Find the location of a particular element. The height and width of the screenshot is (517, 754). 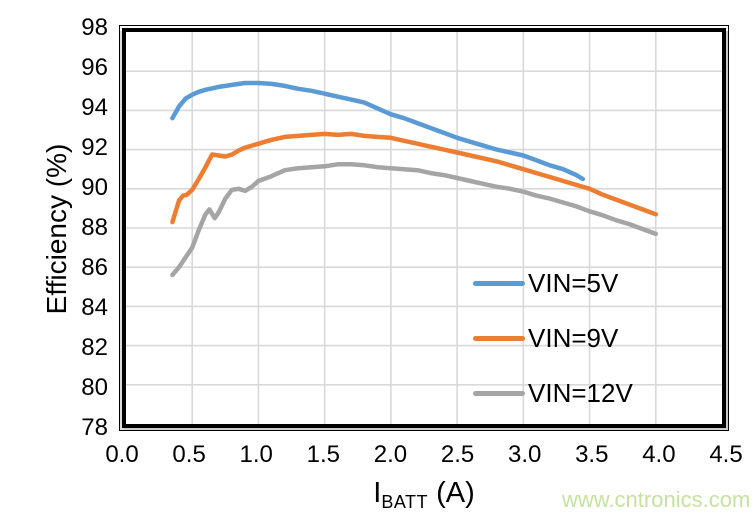

x-tick-label: 2.0 is located at coordinates (390, 454).